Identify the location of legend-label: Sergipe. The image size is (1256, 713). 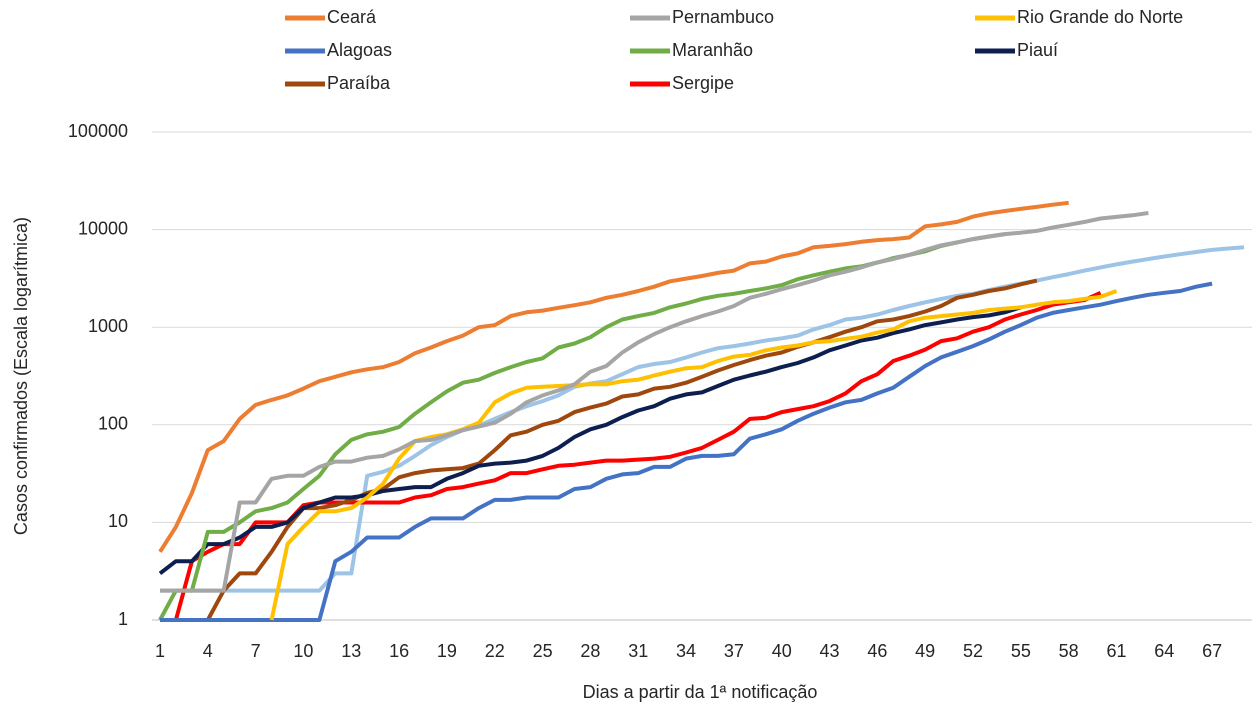
(703, 83).